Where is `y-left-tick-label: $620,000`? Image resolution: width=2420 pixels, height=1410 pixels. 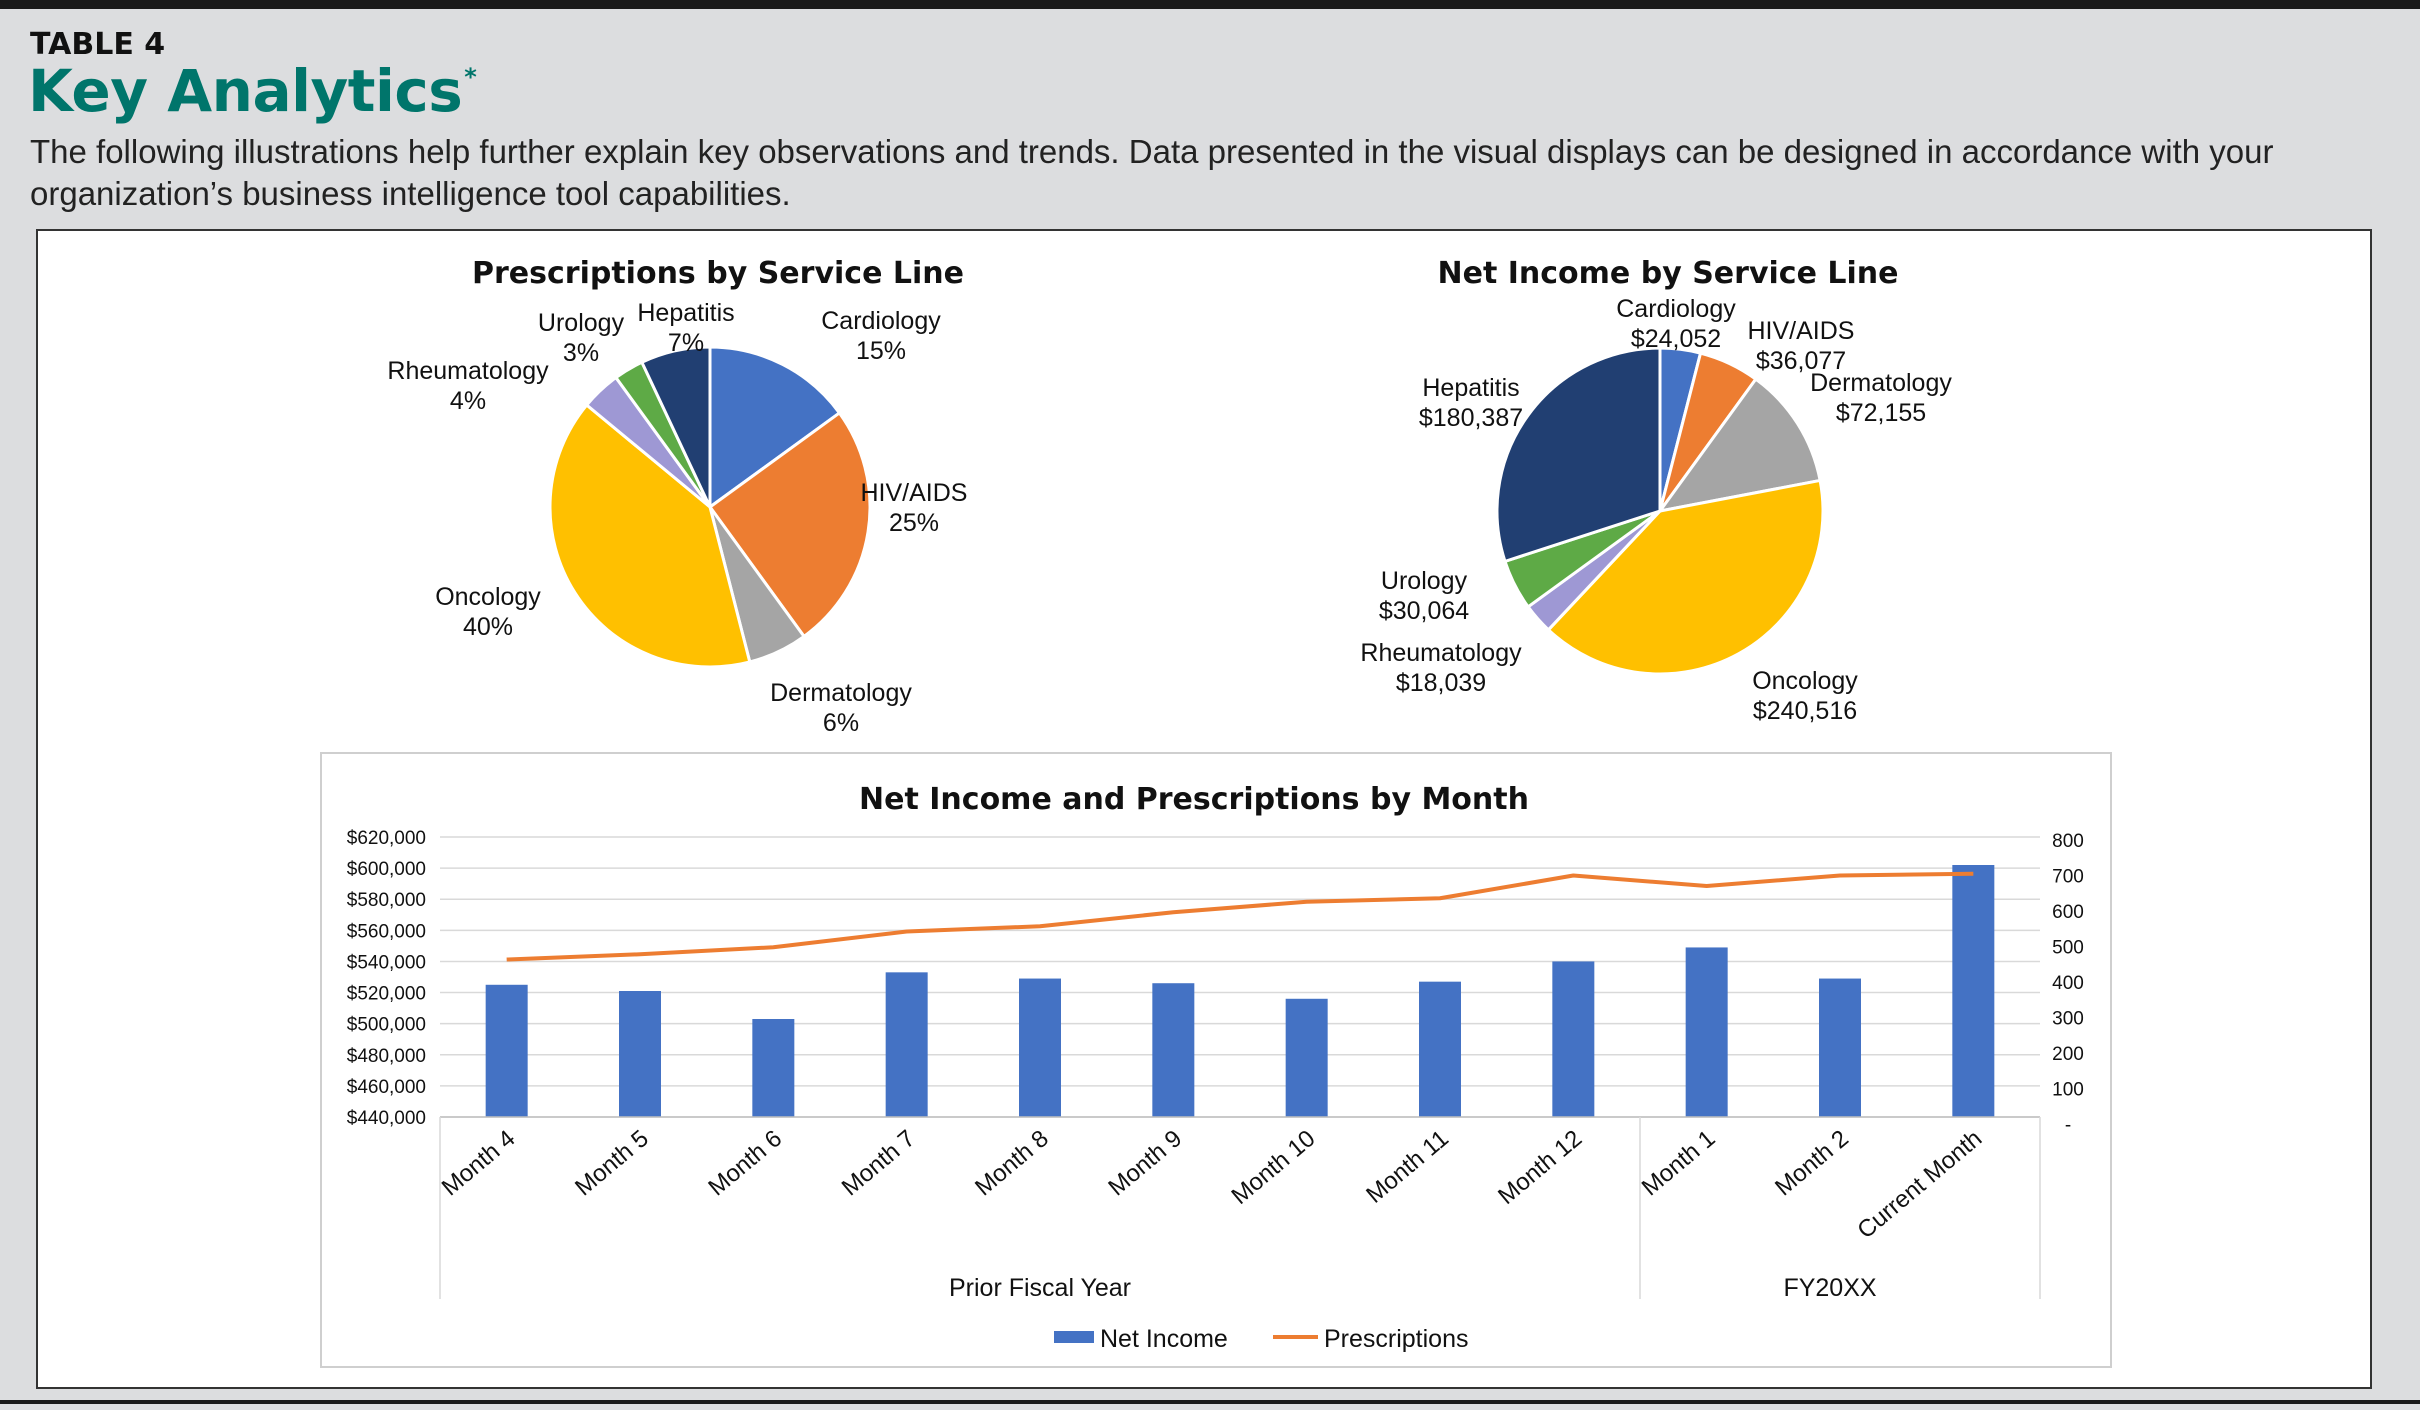
y-left-tick-label: $620,000 is located at coordinates (386, 838).